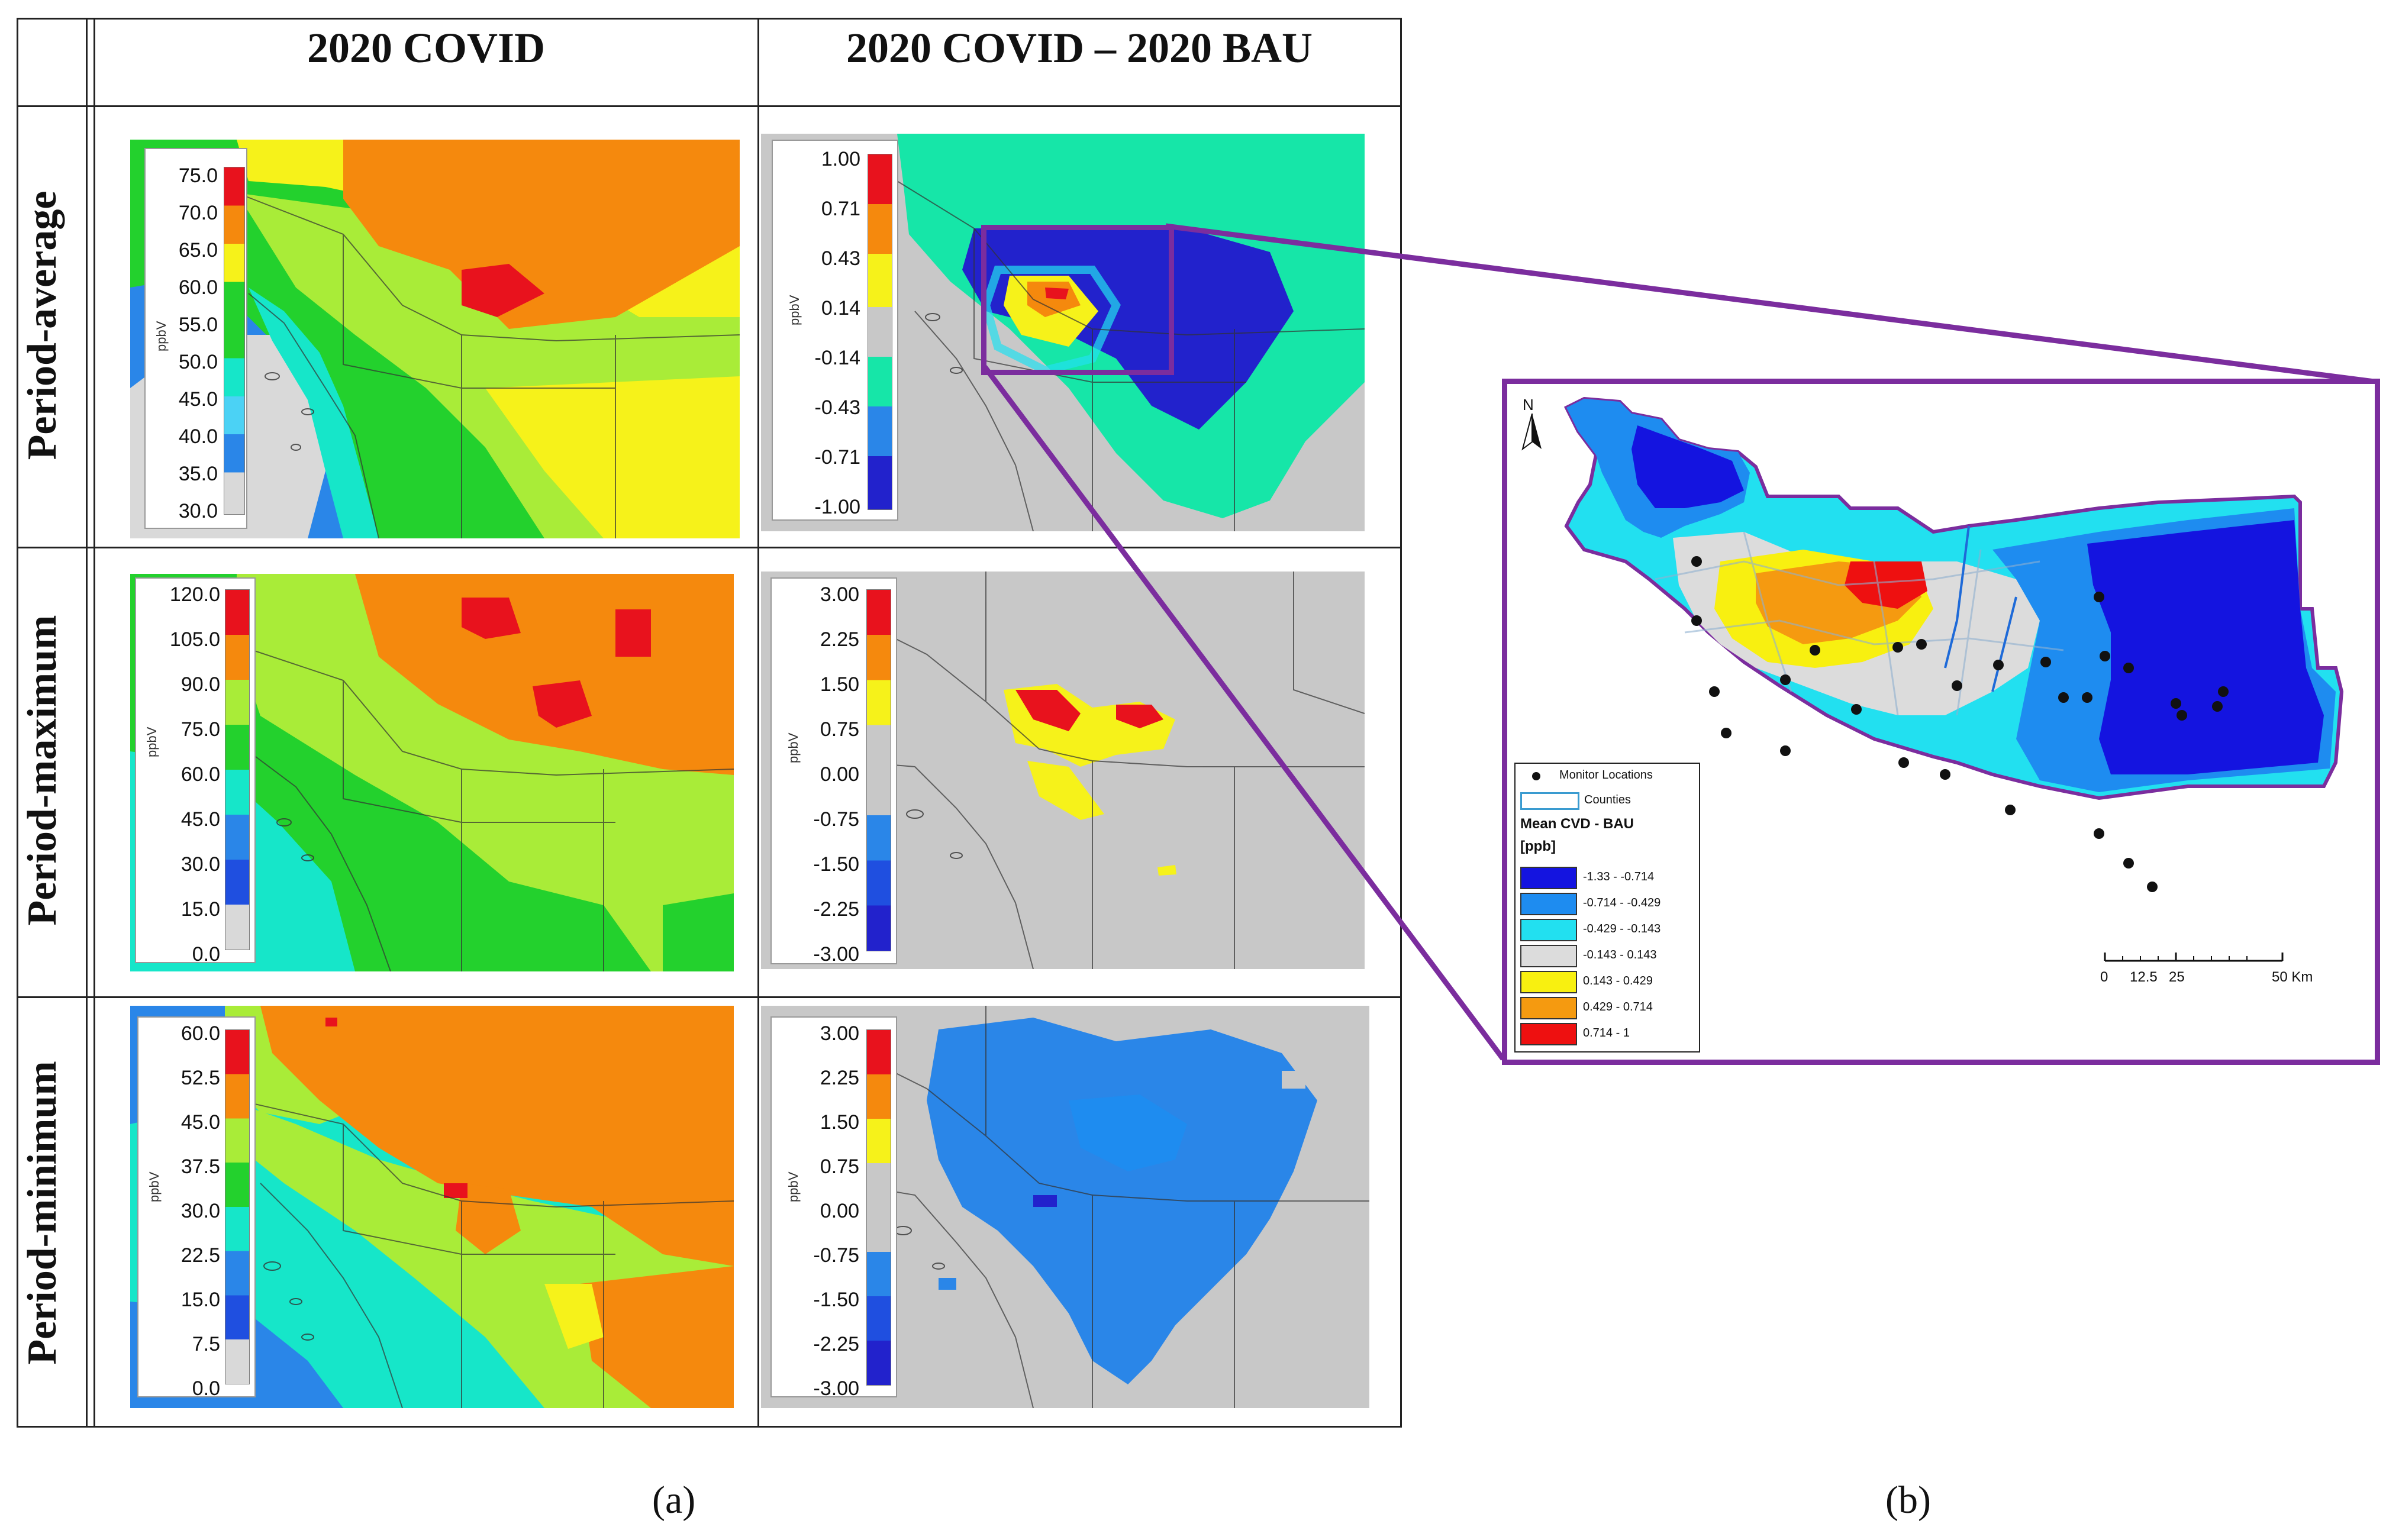  Describe the element at coordinates (200, 1255) in the screenshot. I see `legend-tick: 22.5` at that location.